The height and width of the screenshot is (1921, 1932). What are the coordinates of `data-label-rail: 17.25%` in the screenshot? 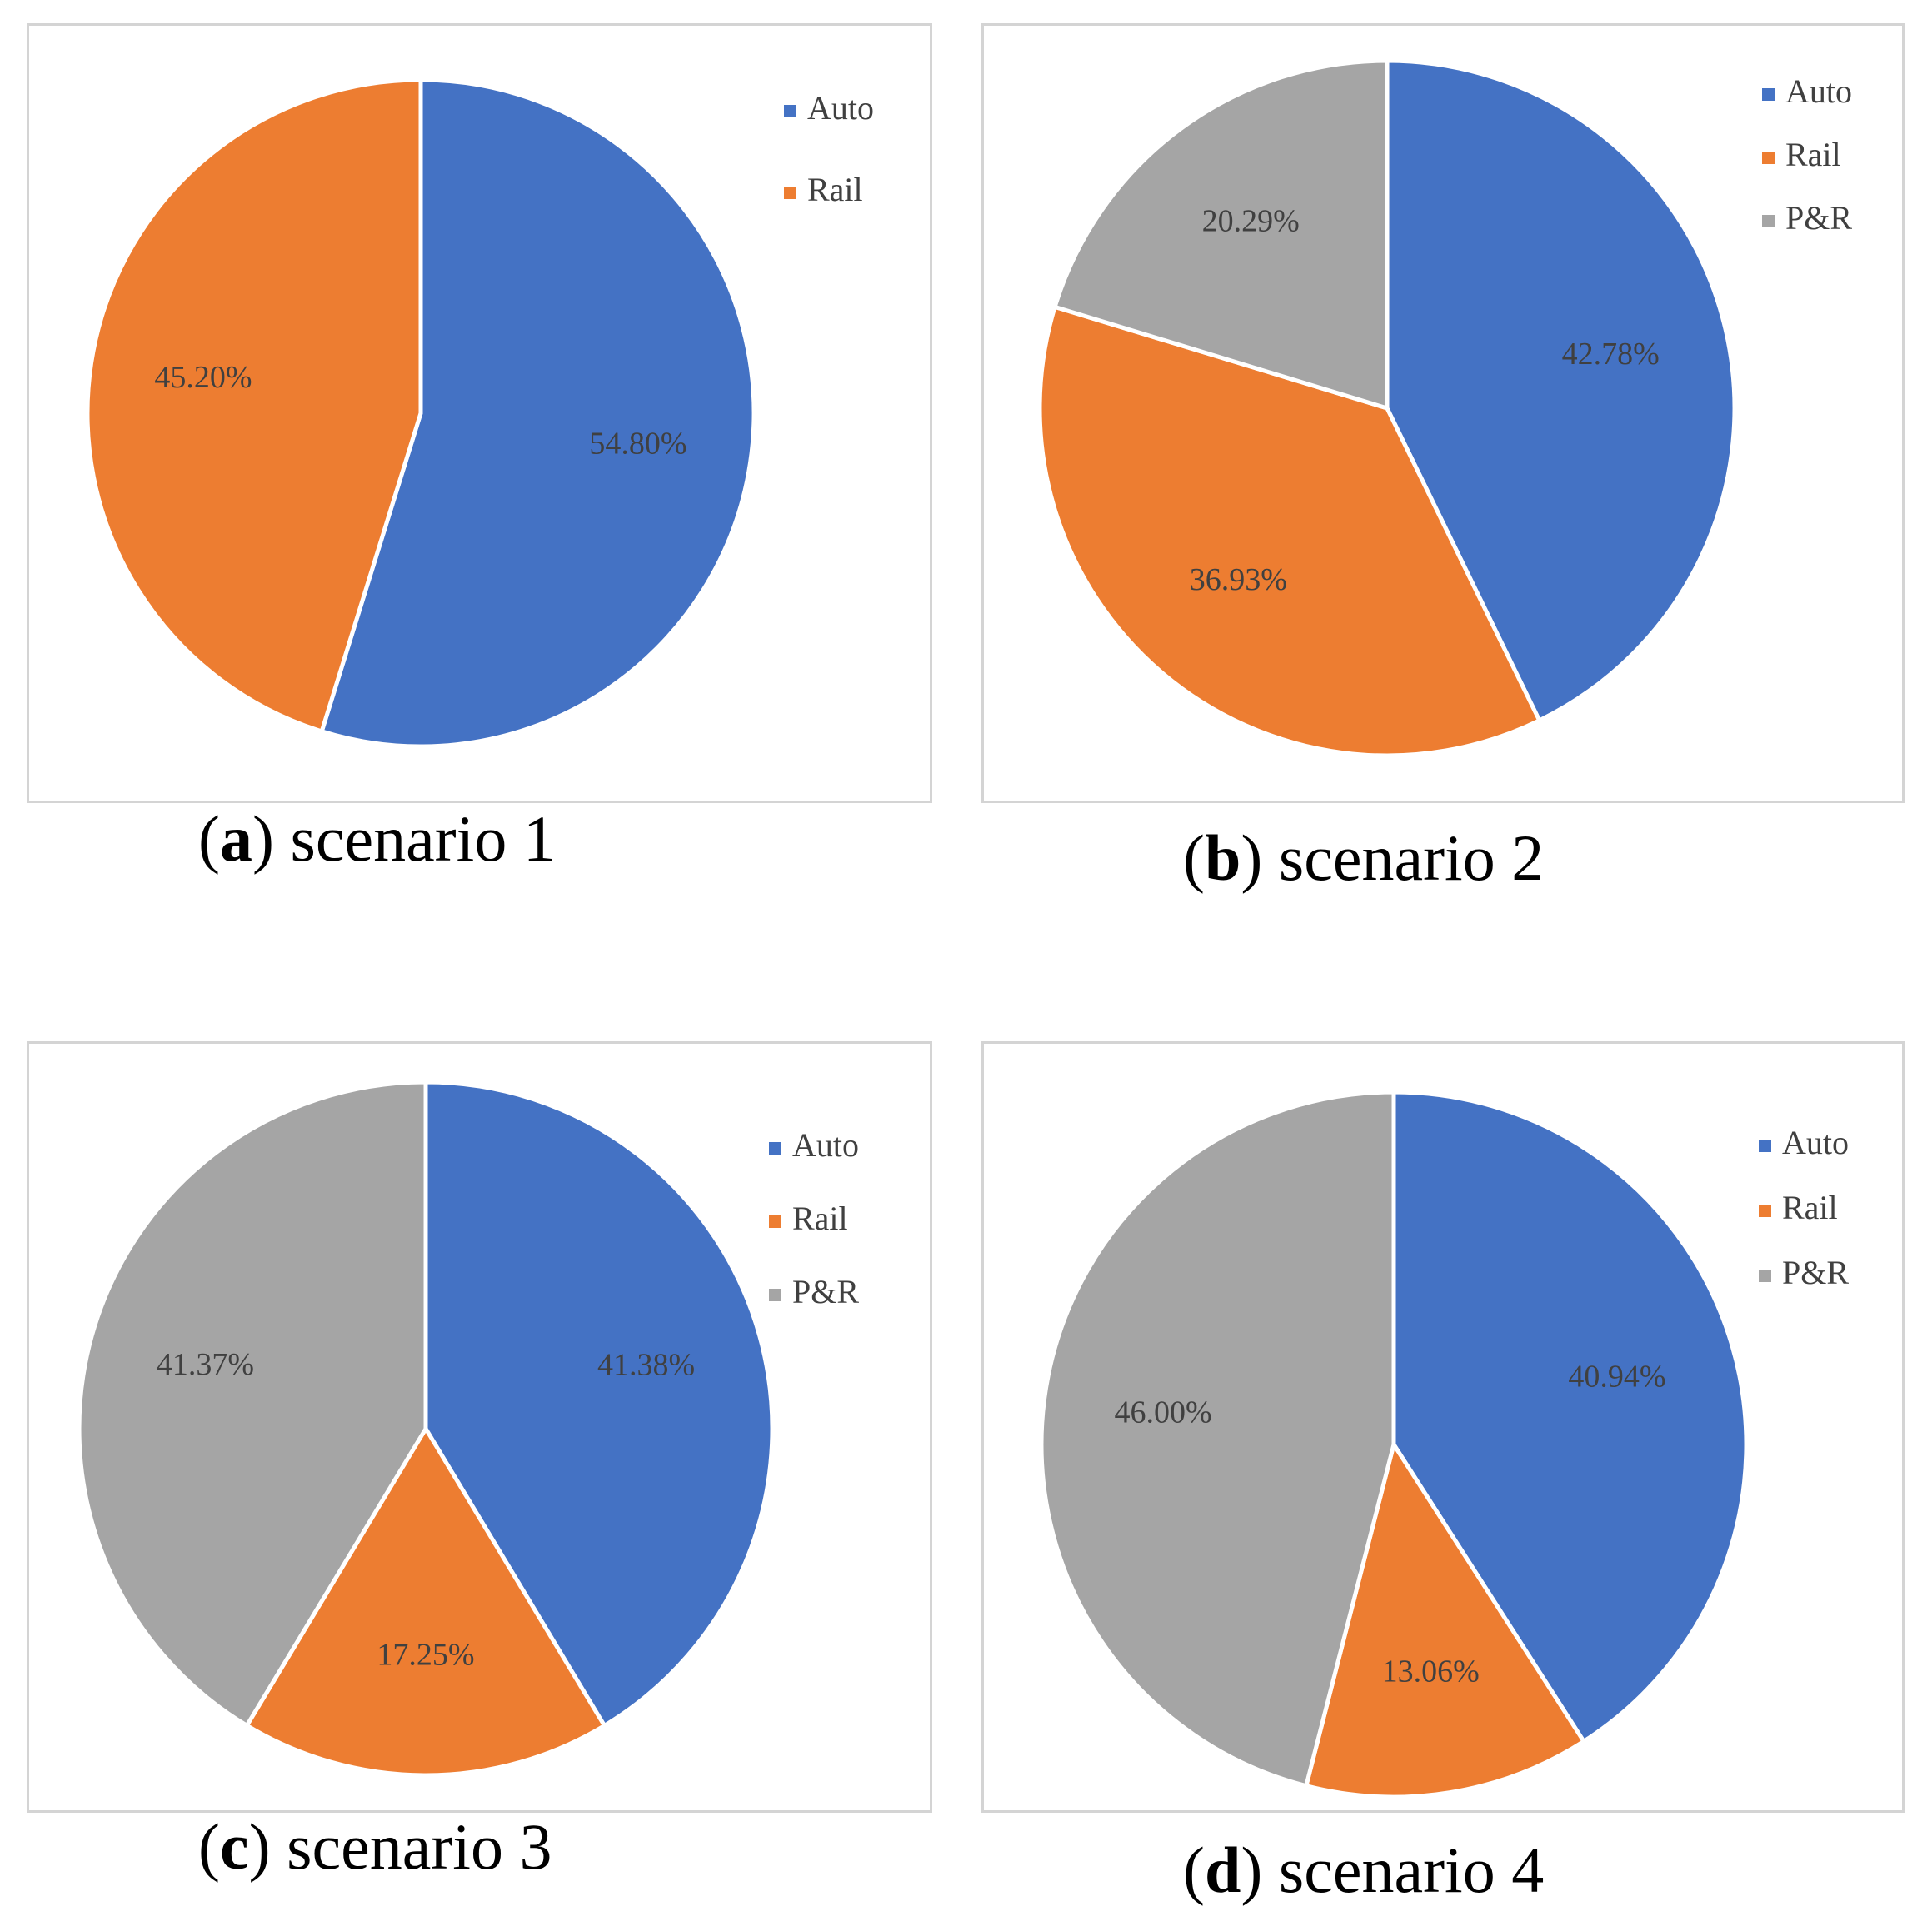 It's located at (425, 1654).